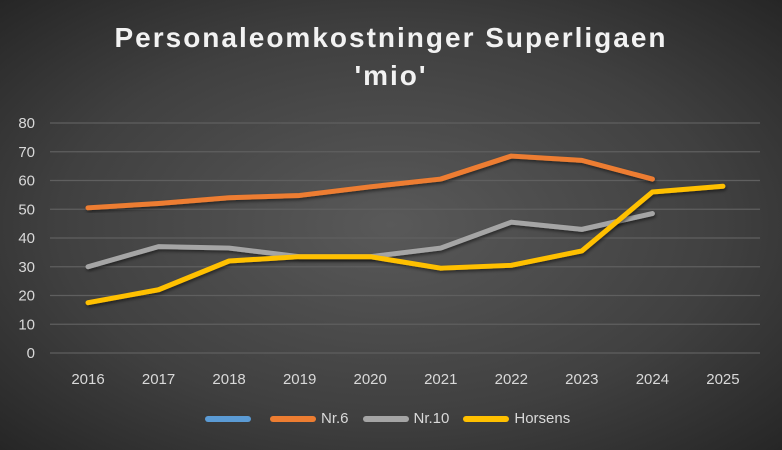  Describe the element at coordinates (391, 37) in the screenshot. I see `chart-title-line-1: Personaleomkostninger Superligaen` at that location.